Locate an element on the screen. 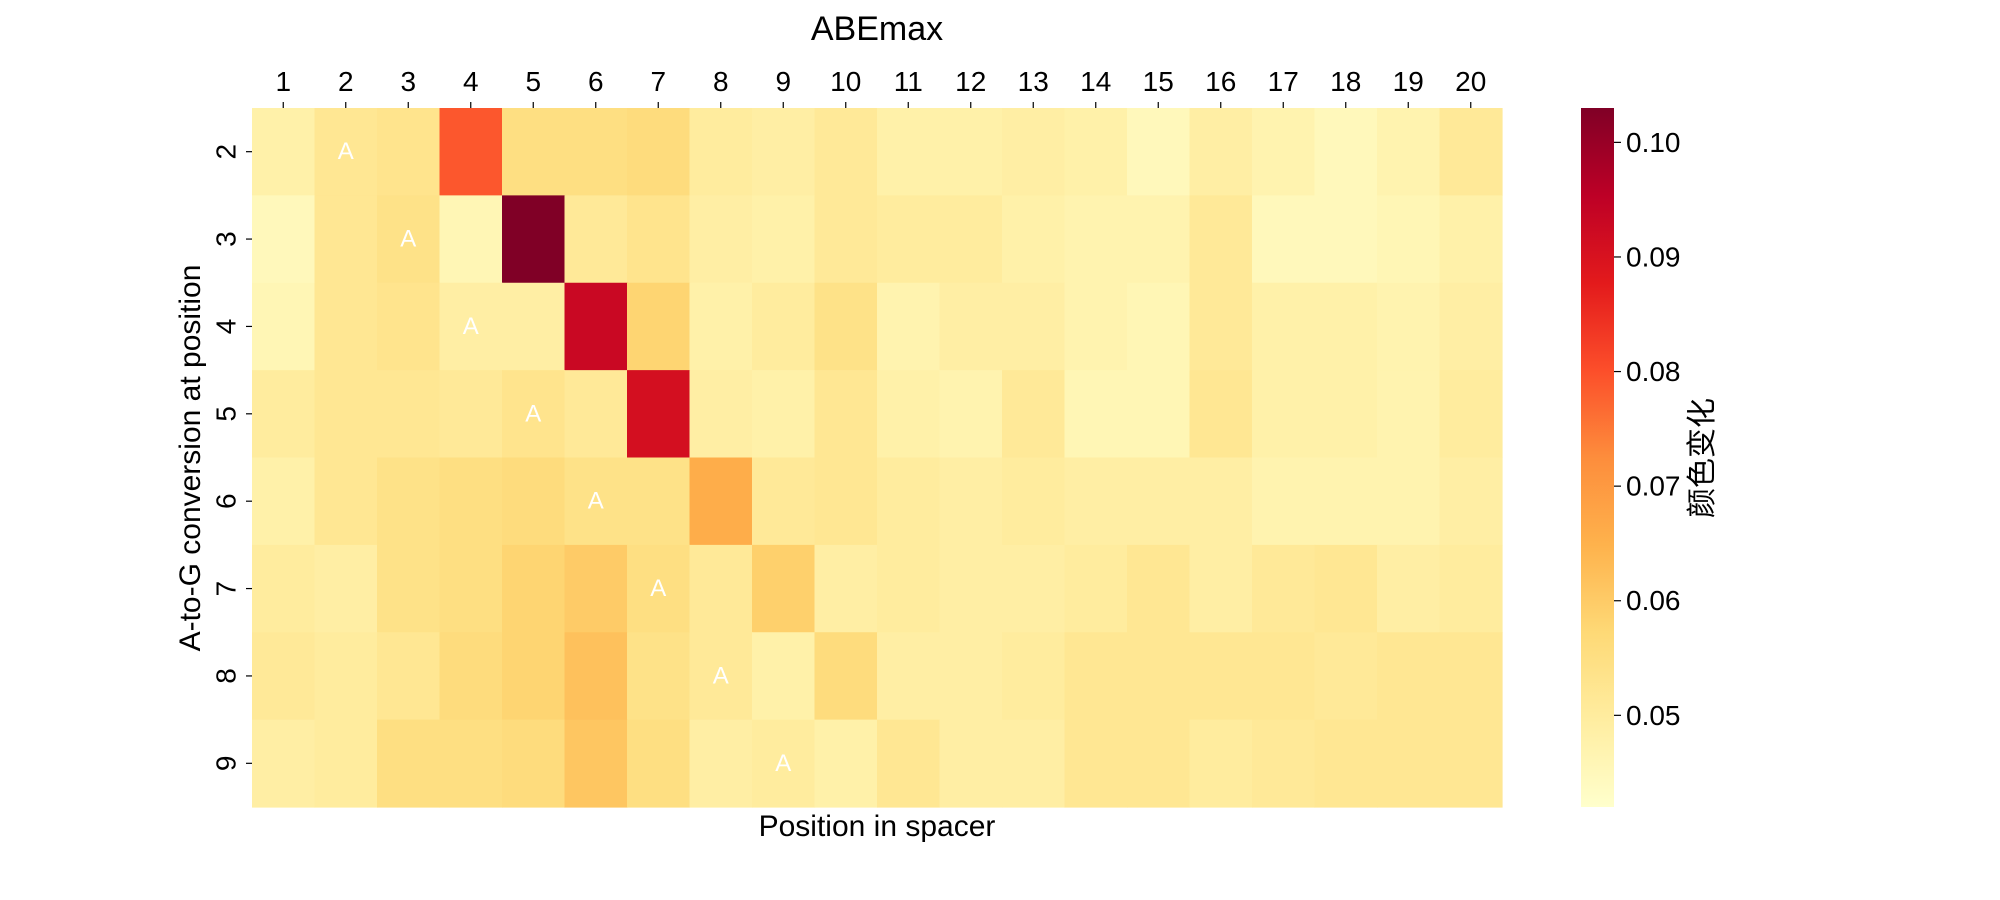 The image size is (2000, 900). x-tick-label: 1 is located at coordinates (283, 81).